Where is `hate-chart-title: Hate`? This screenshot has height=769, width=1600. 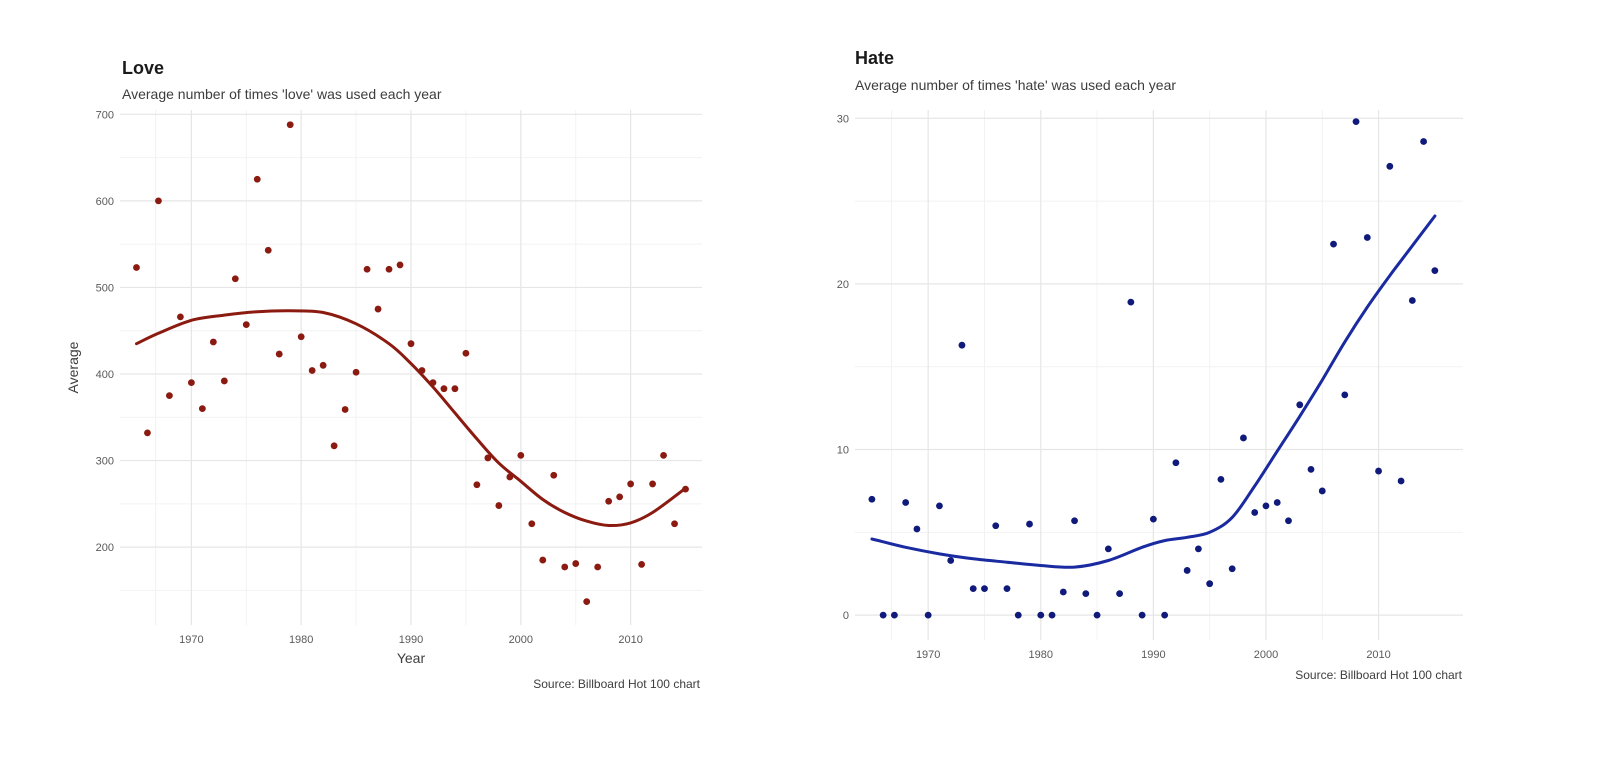 hate-chart-title: Hate is located at coordinates (875, 58).